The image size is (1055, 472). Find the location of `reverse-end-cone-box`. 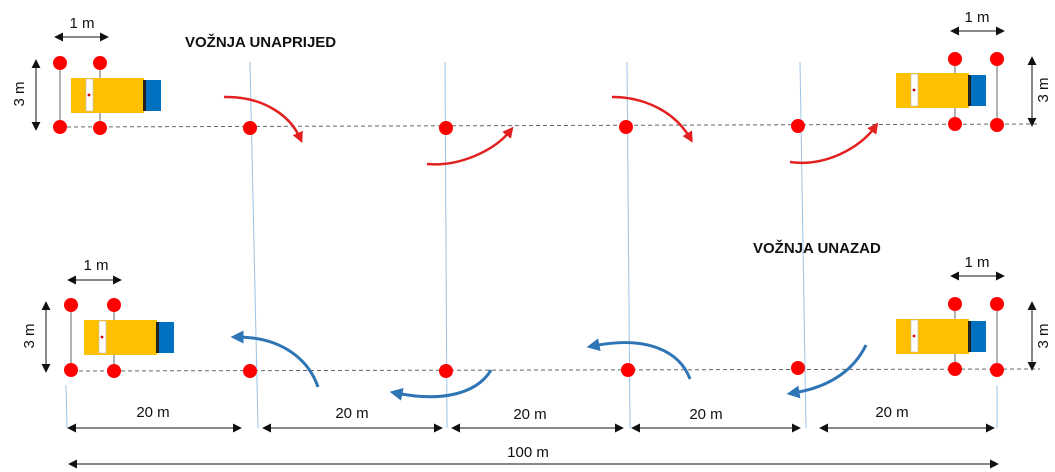

reverse-end-cone-box is located at coordinates (976, 337).